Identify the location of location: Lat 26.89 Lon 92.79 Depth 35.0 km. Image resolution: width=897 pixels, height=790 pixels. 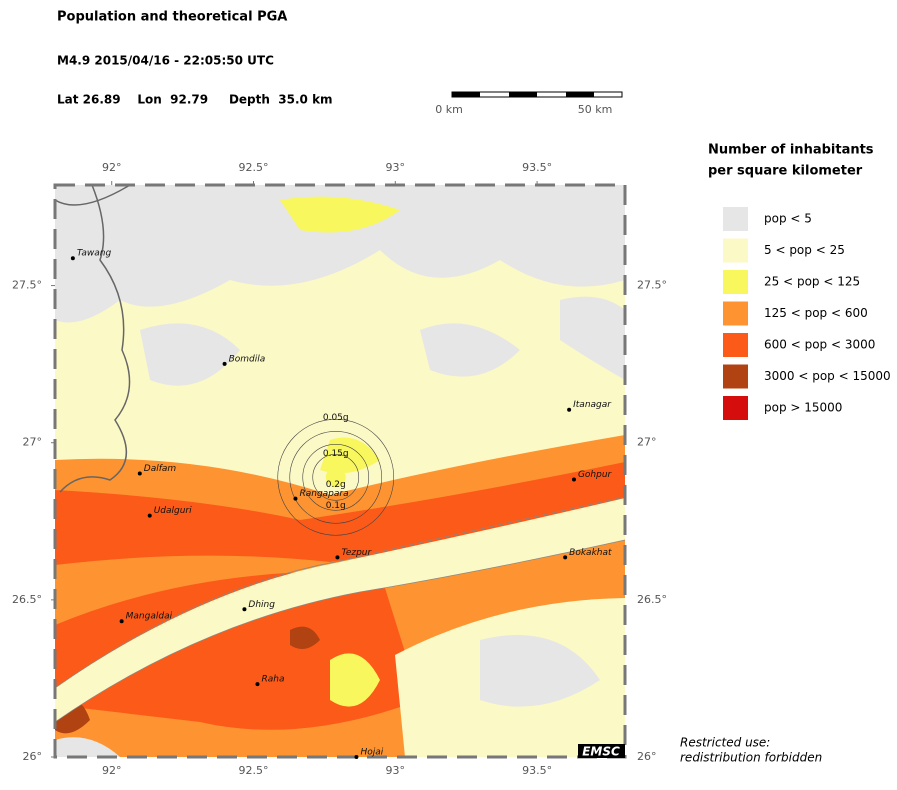
(195, 100).